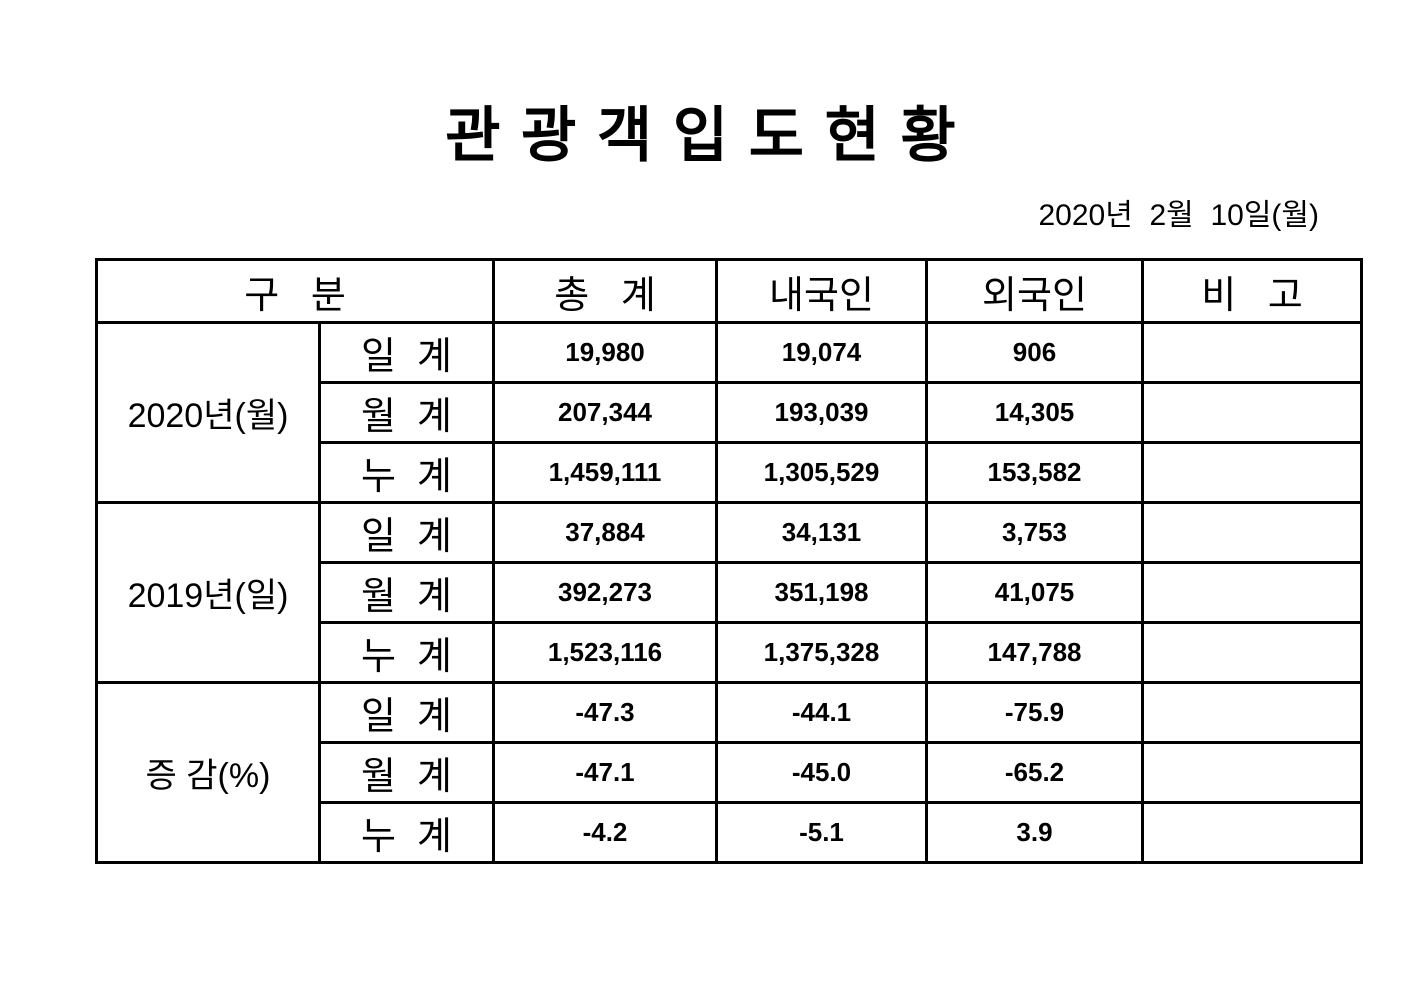  What do you see at coordinates (1034, 412) in the screenshot?
I see `value-foreign: 14,305` at bounding box center [1034, 412].